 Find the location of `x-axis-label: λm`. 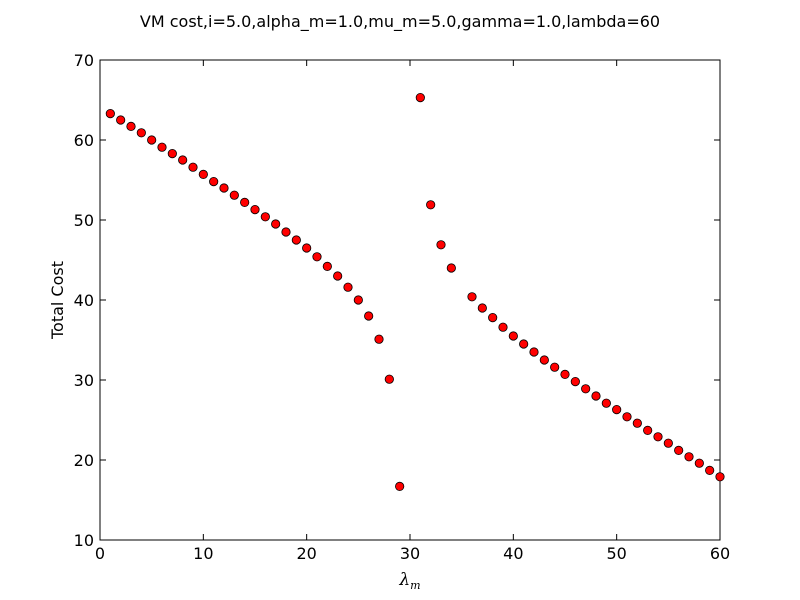

x-axis-label: λm is located at coordinates (409, 581).